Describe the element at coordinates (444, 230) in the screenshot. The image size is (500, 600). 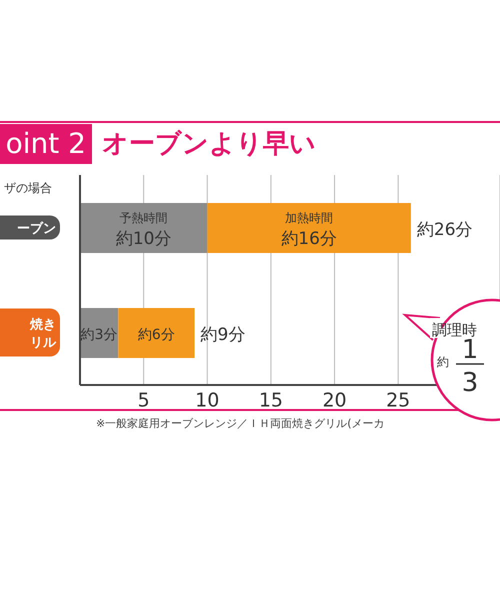
I see `total-label: 約26分` at that location.